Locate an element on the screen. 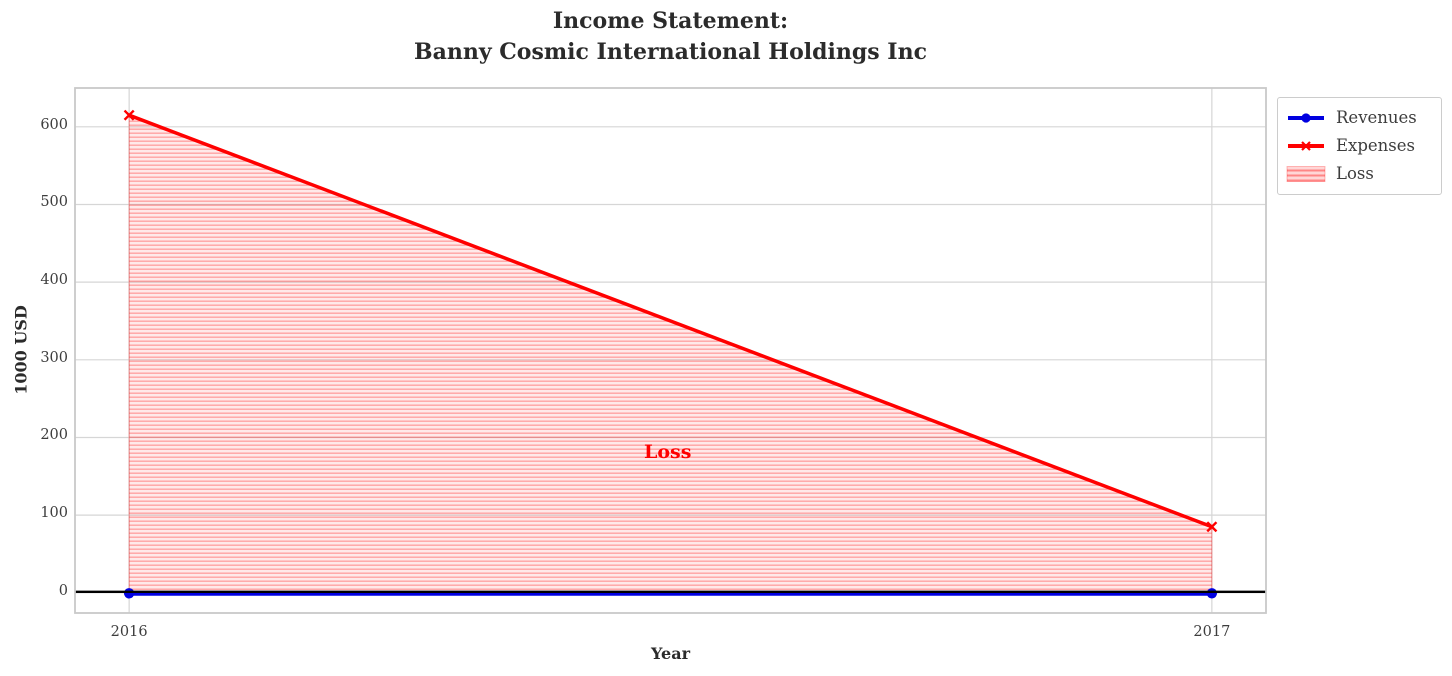  legend-label: Expenses is located at coordinates (1376, 145).